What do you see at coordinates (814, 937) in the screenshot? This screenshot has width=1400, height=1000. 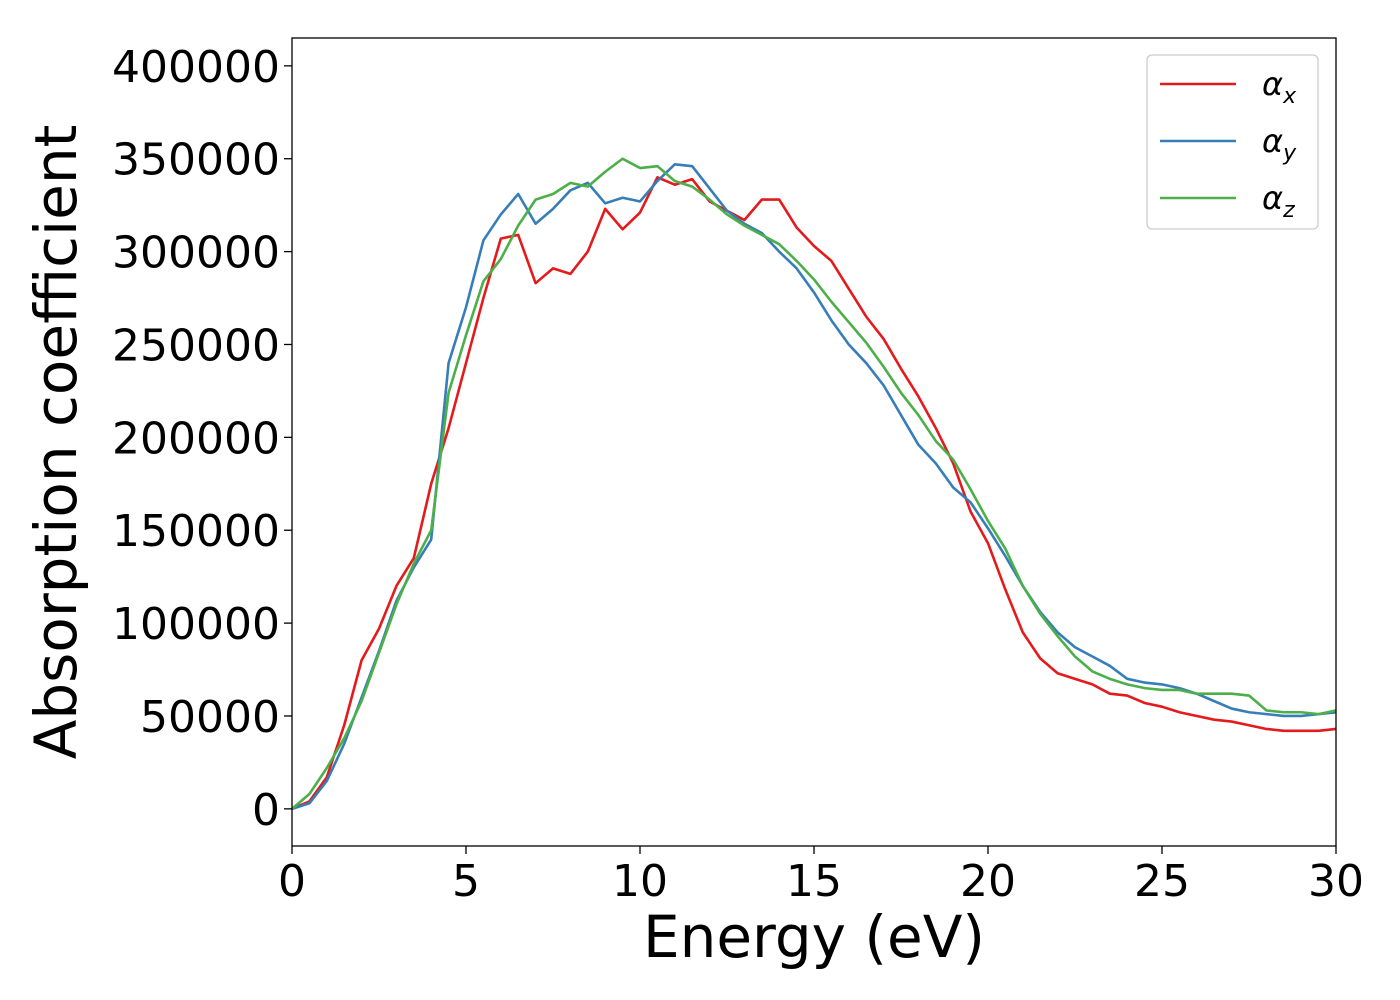 I see `x-axis-title: Energy (eV)` at bounding box center [814, 937].